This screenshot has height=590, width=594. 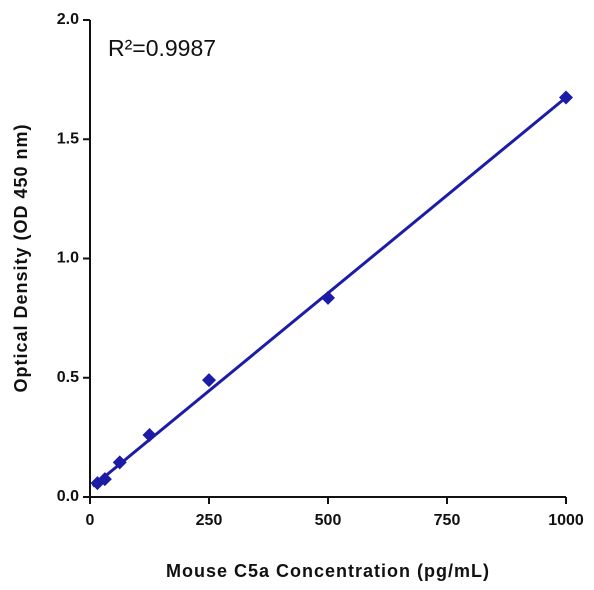 I want to click on x-axis-label: Mouse C5a Concentration (pg/mL), so click(x=328, y=571).